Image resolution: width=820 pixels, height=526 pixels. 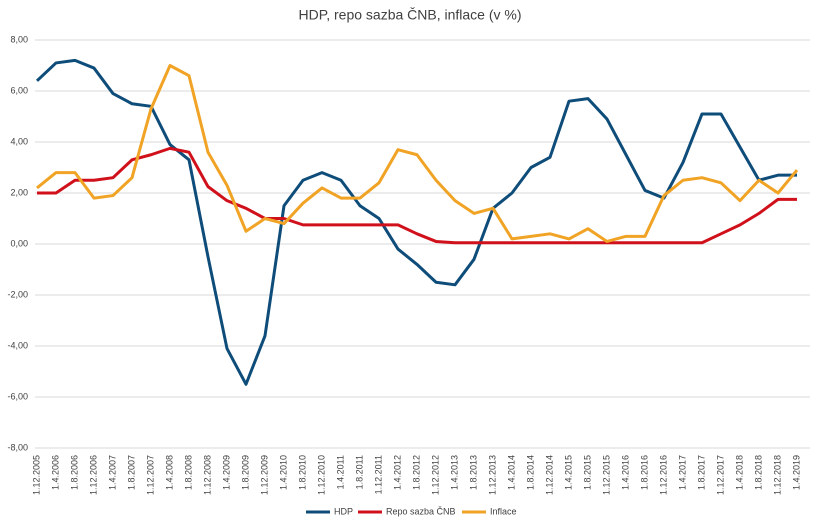 I want to click on x-tick-label: 1.12.2016, so click(x=663, y=475).